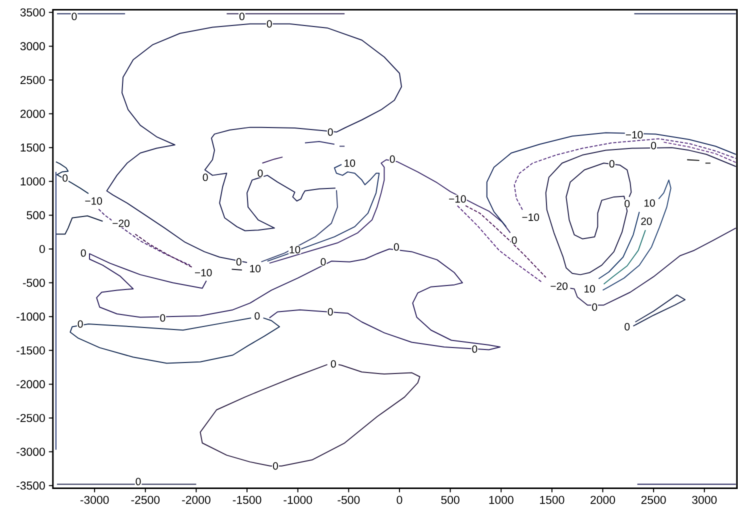 Image resolution: width=738 pixels, height=507 pixels. What do you see at coordinates (32, 12) in the screenshot?
I see `y-tick-label: 3500` at bounding box center [32, 12].